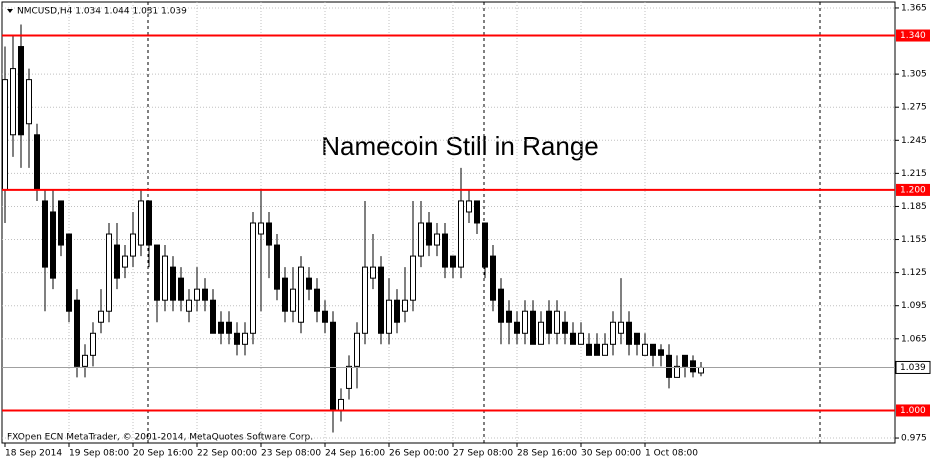  Describe the element at coordinates (671, 454) in the screenshot. I see `x-tick-label: 1 Oct 08:00` at that location.